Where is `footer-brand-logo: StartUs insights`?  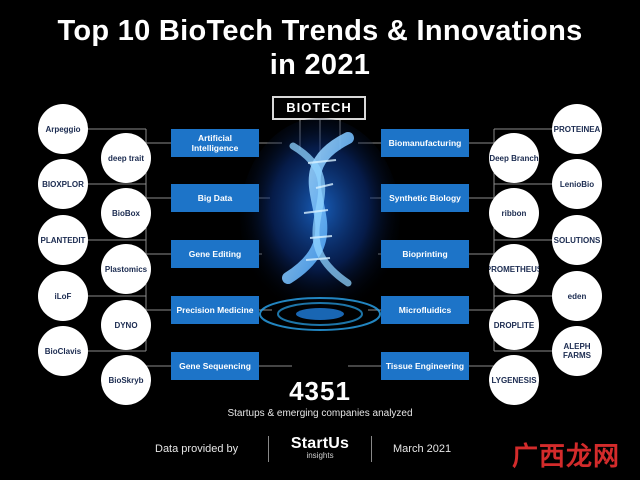
footer-brand-logo: StartUs insights is located at coordinates (320, 447).